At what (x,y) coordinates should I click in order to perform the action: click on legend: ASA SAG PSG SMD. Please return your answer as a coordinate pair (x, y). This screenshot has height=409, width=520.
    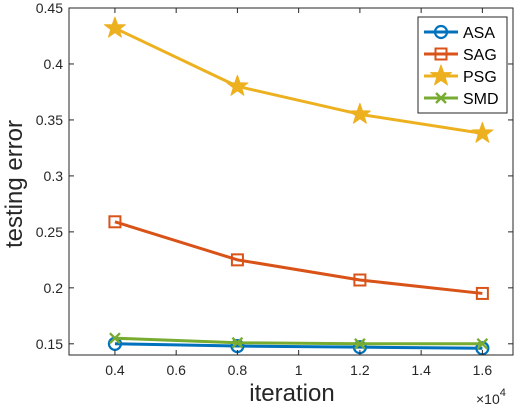
    Looking at the image, I should click on (462, 65).